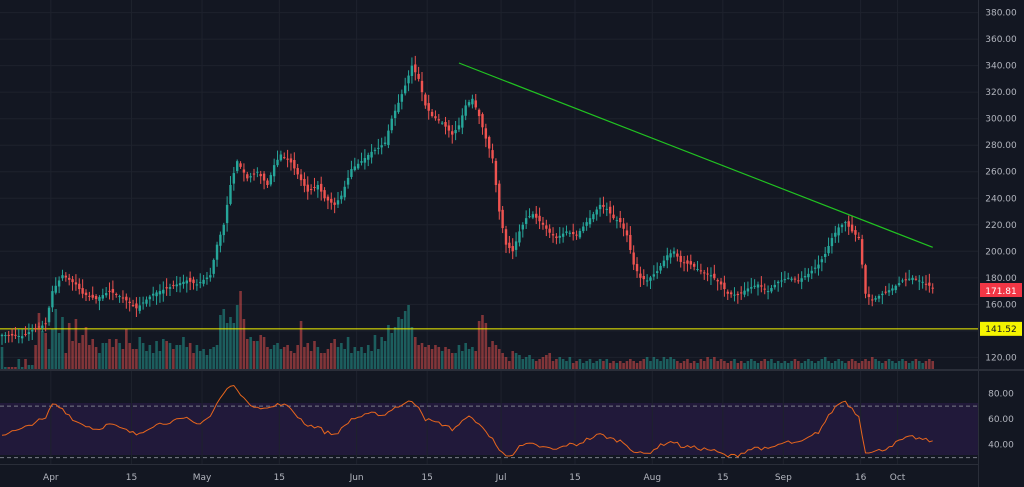 The image size is (1024, 487). I want to click on time-tick-label: Aug, so click(652, 478).